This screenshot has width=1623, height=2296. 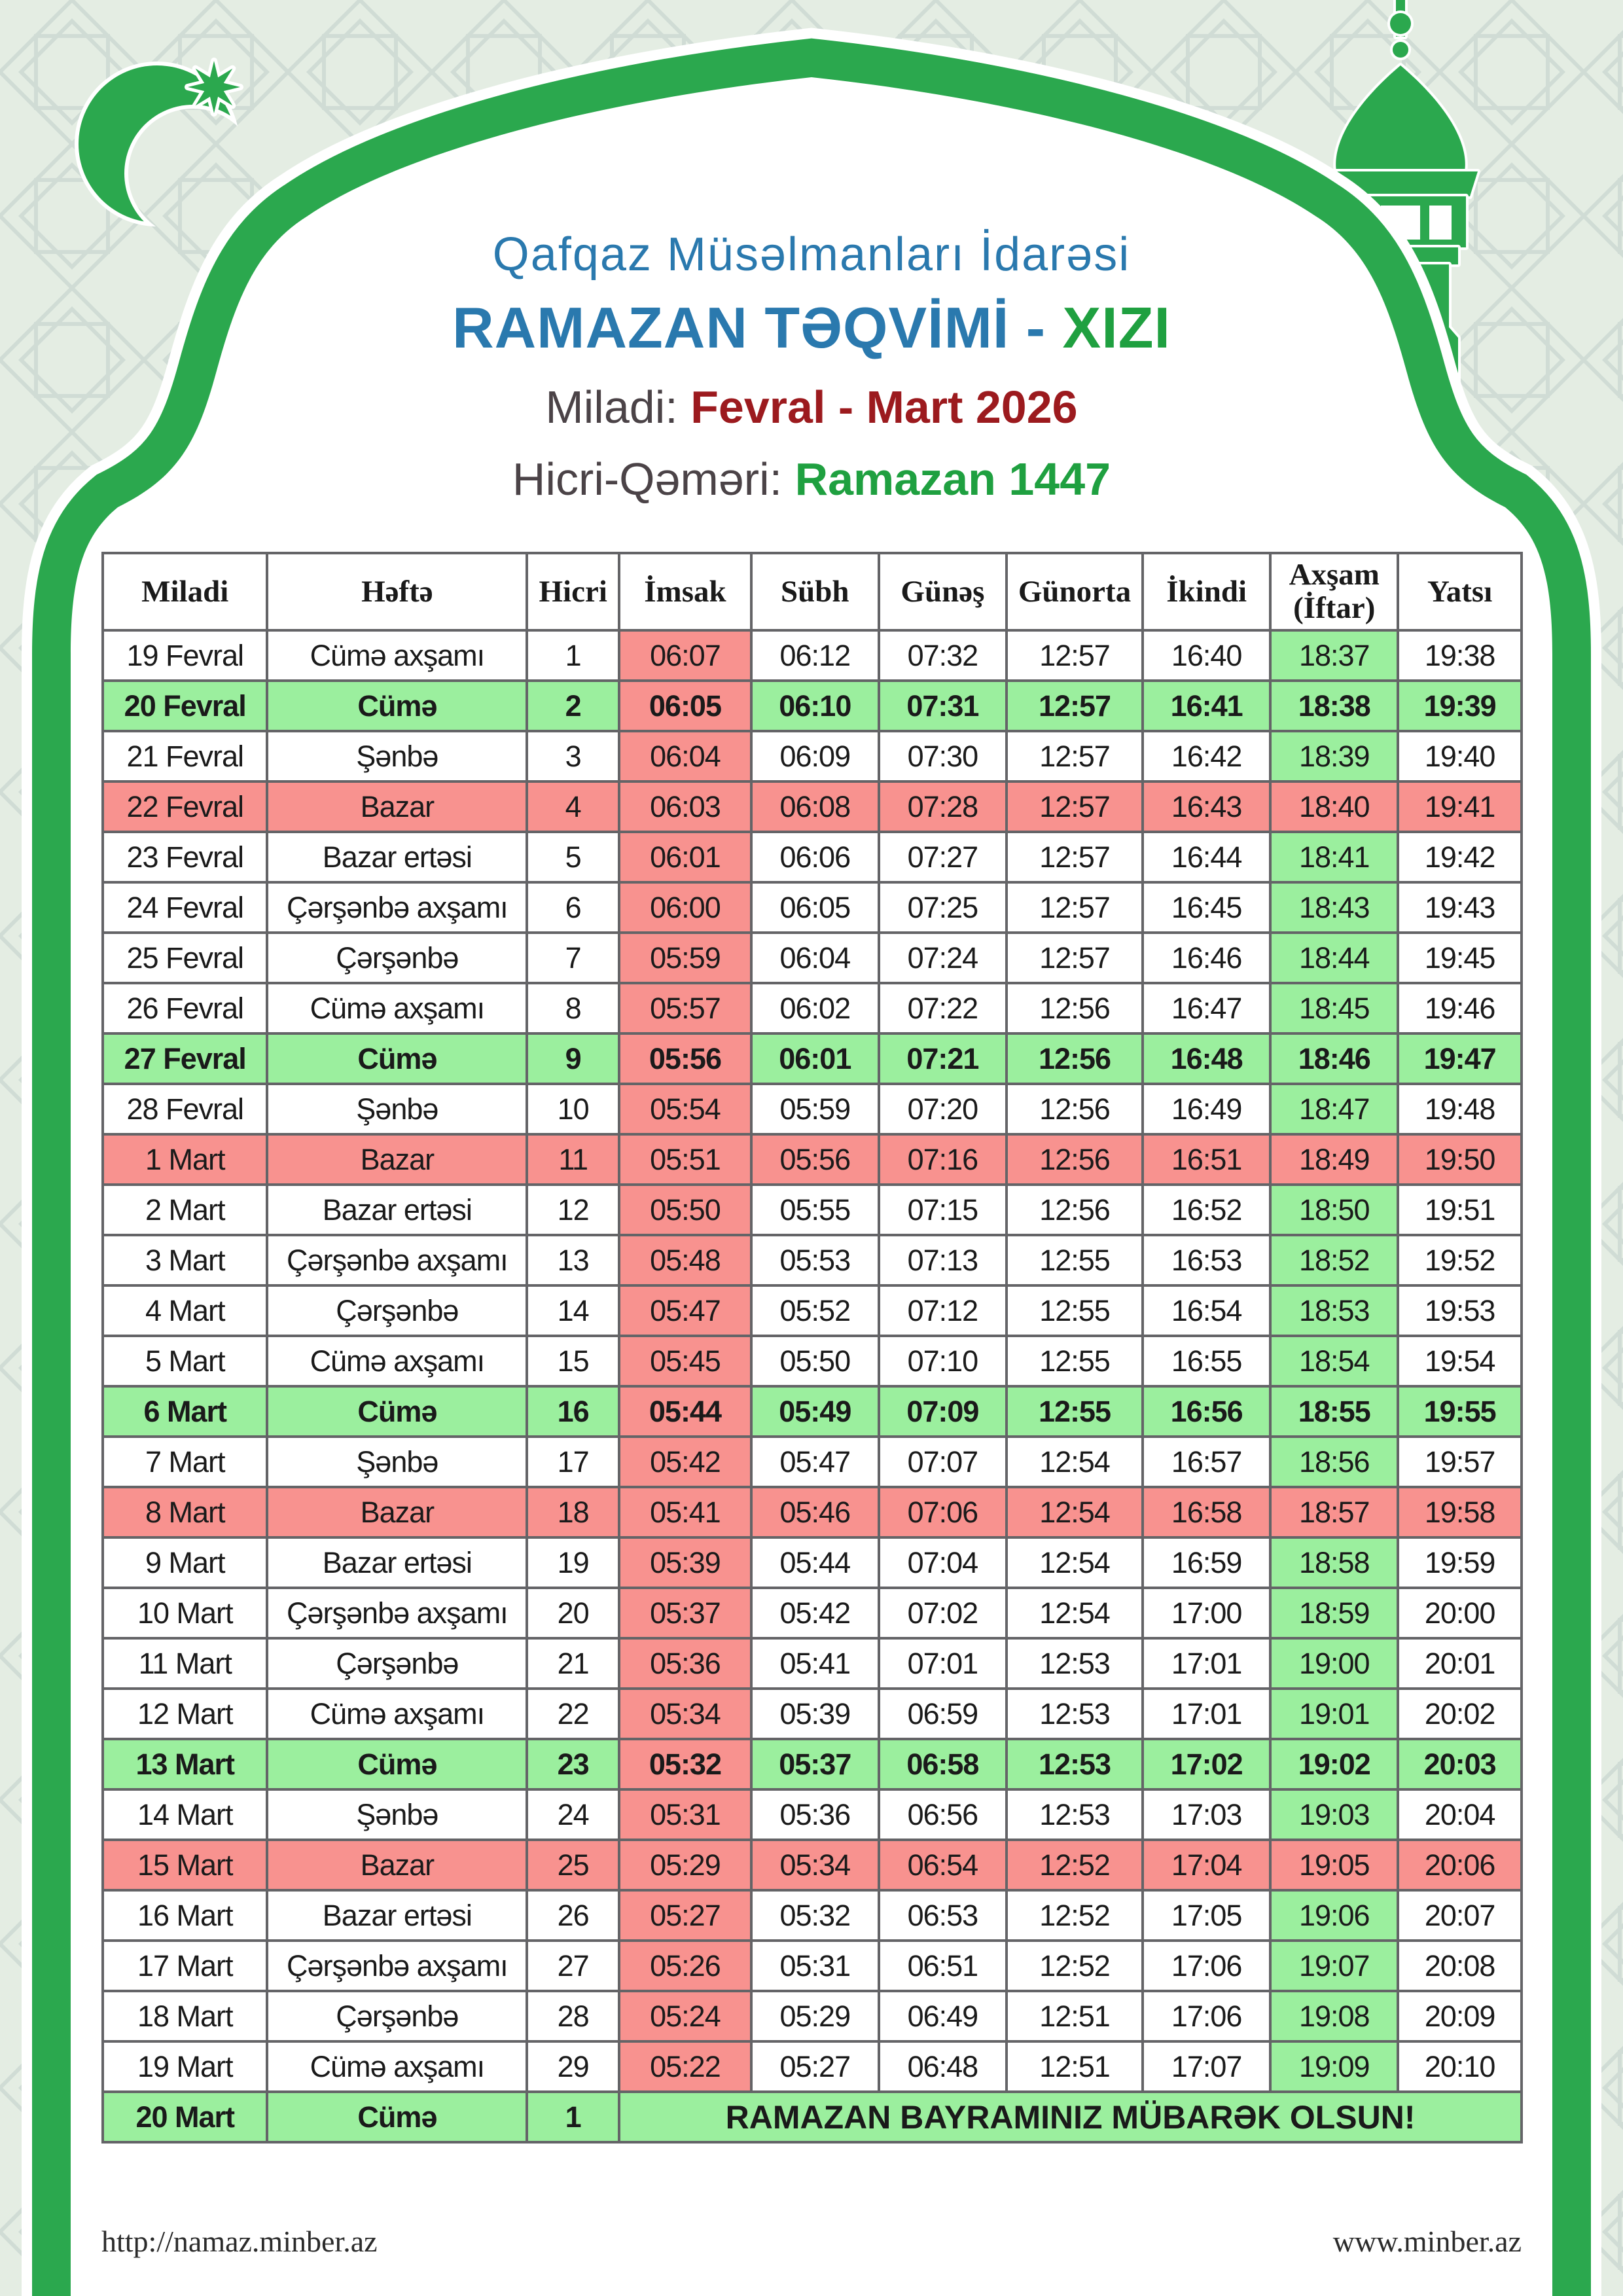 What do you see at coordinates (686, 1109) in the screenshot?
I see `cell-imsak: 05:54` at bounding box center [686, 1109].